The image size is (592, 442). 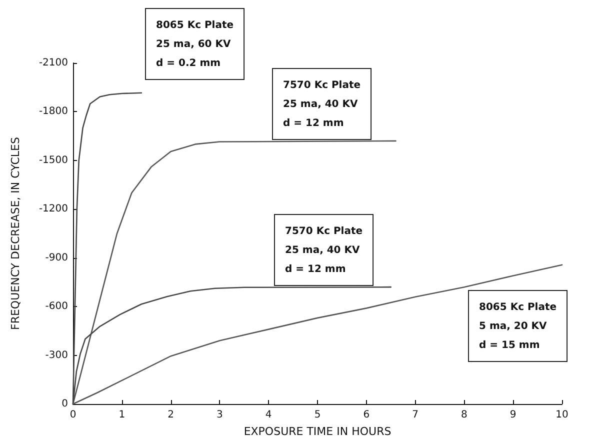 I want to click on y-tick-label: -1800, so click(x=53, y=112).